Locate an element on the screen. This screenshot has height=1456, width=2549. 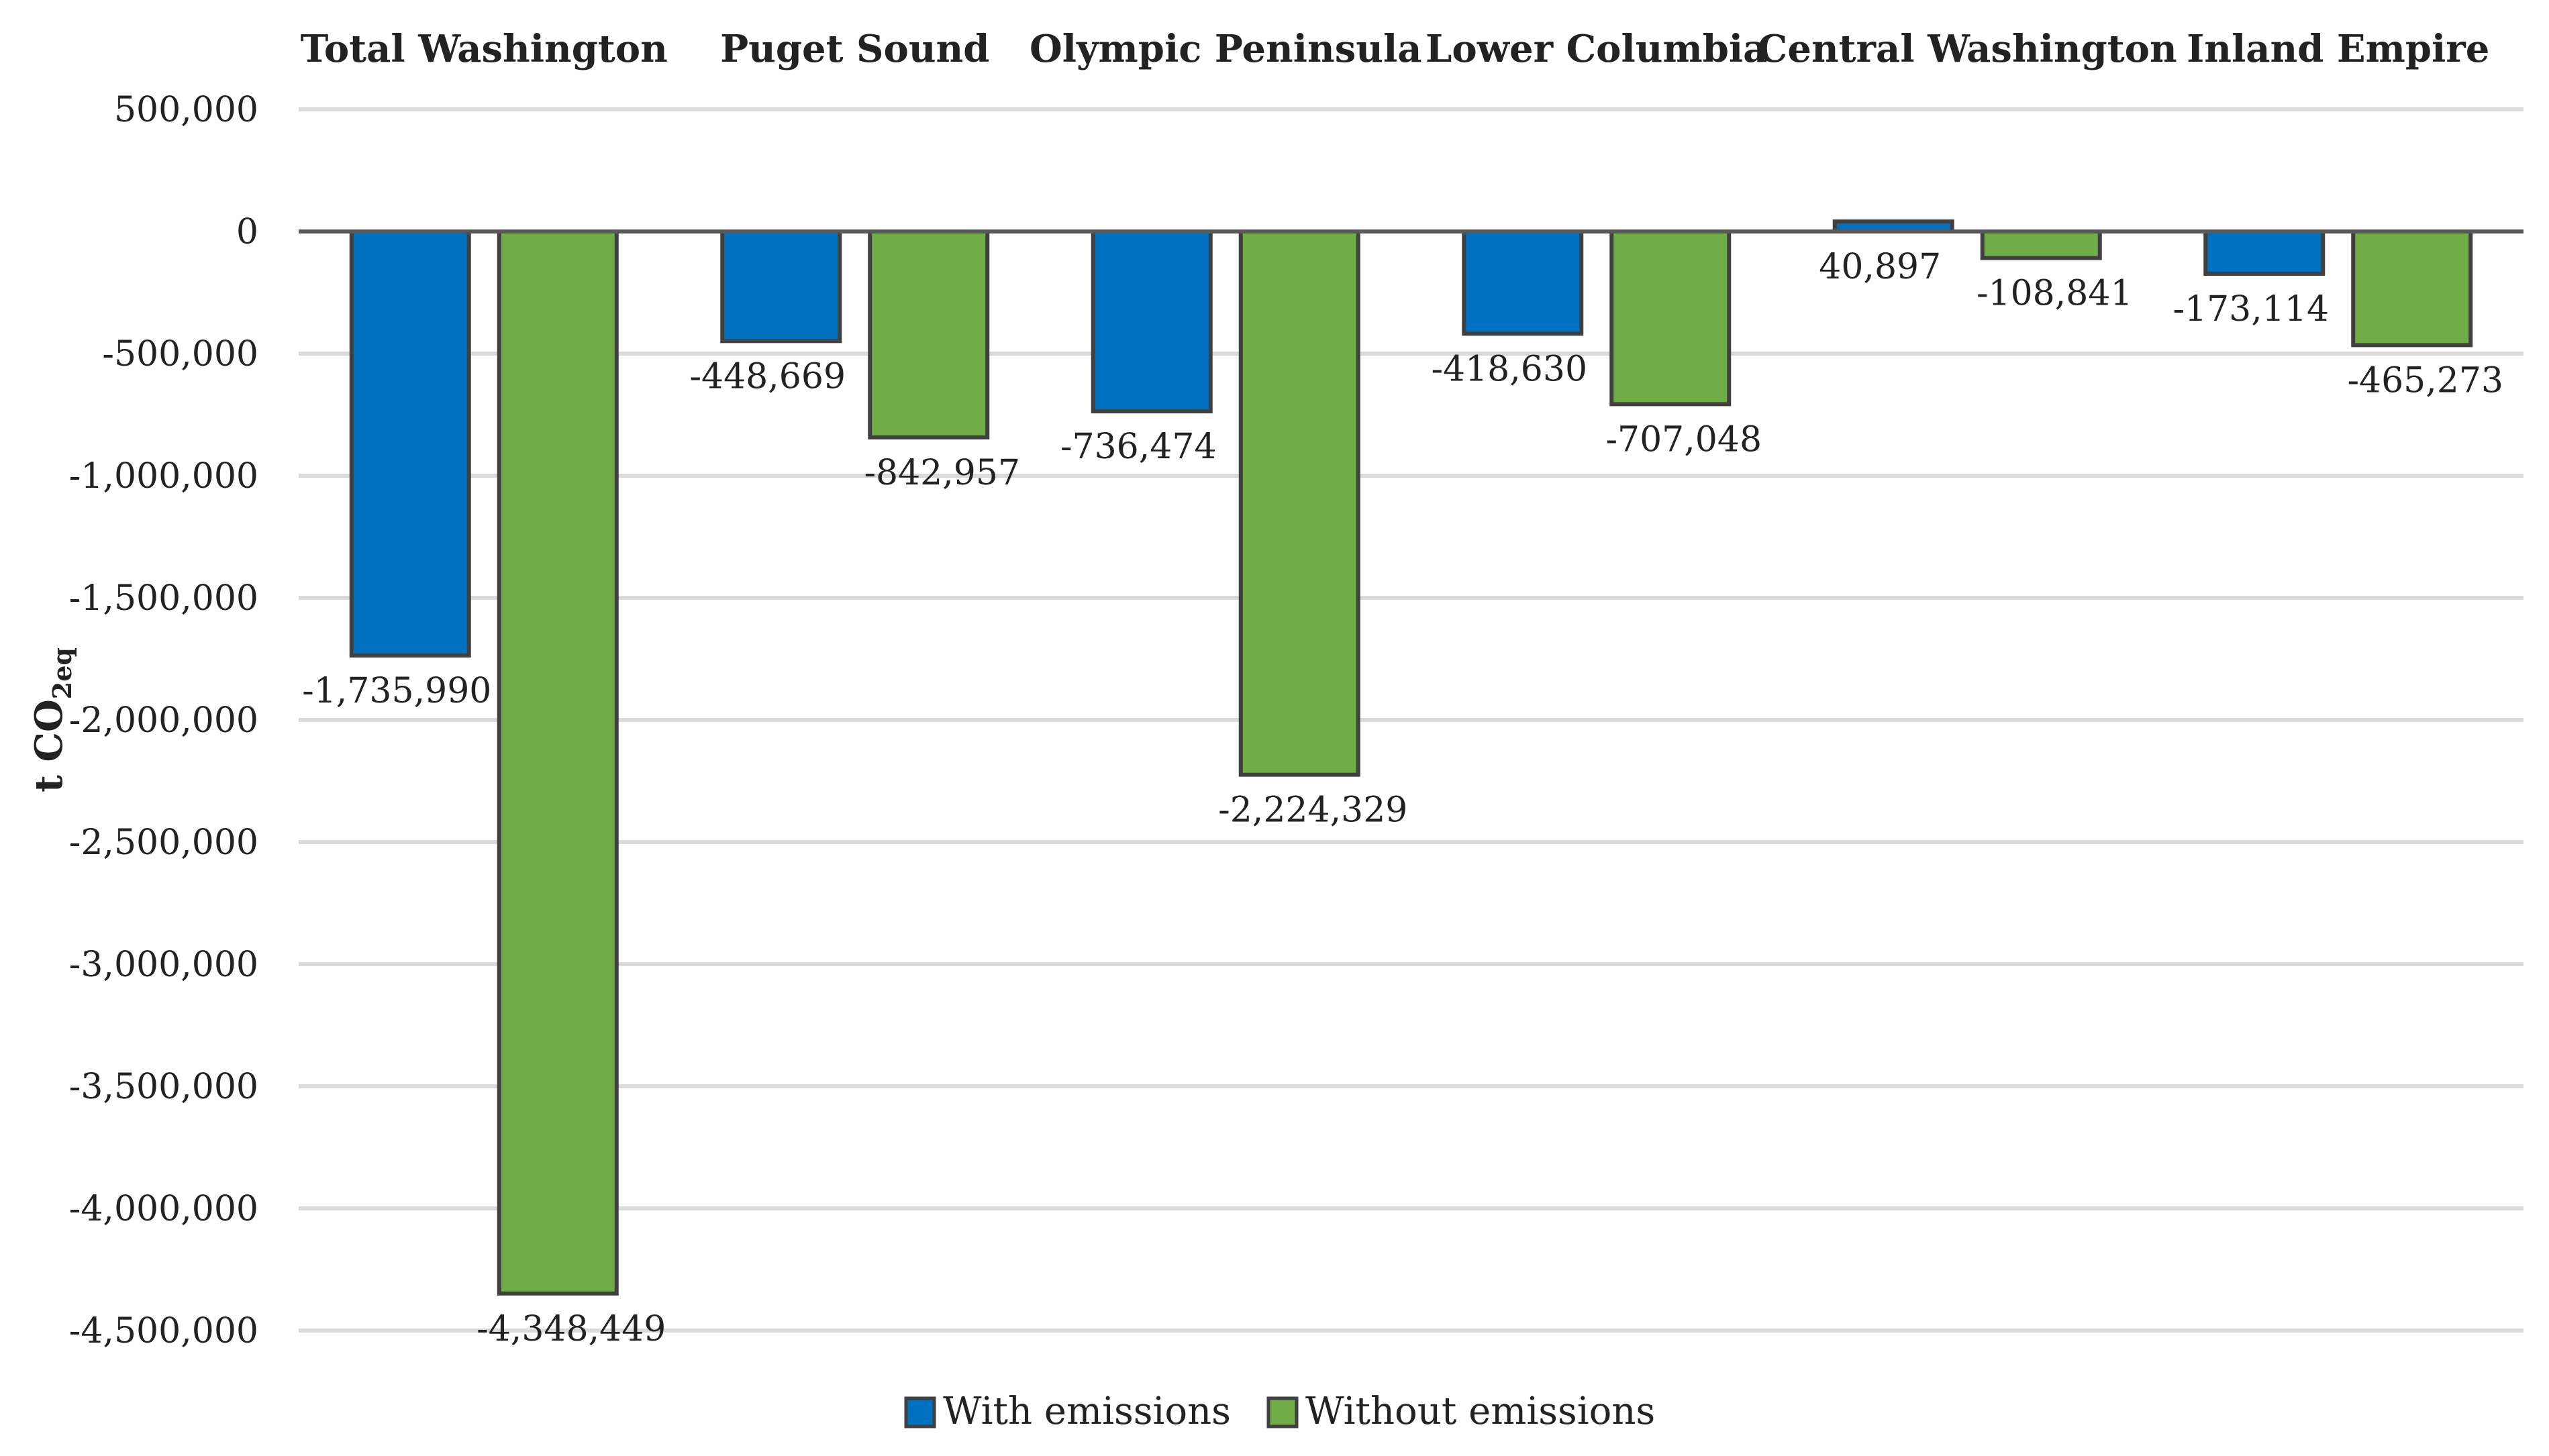
category-label: Puget Sound is located at coordinates (854, 49).